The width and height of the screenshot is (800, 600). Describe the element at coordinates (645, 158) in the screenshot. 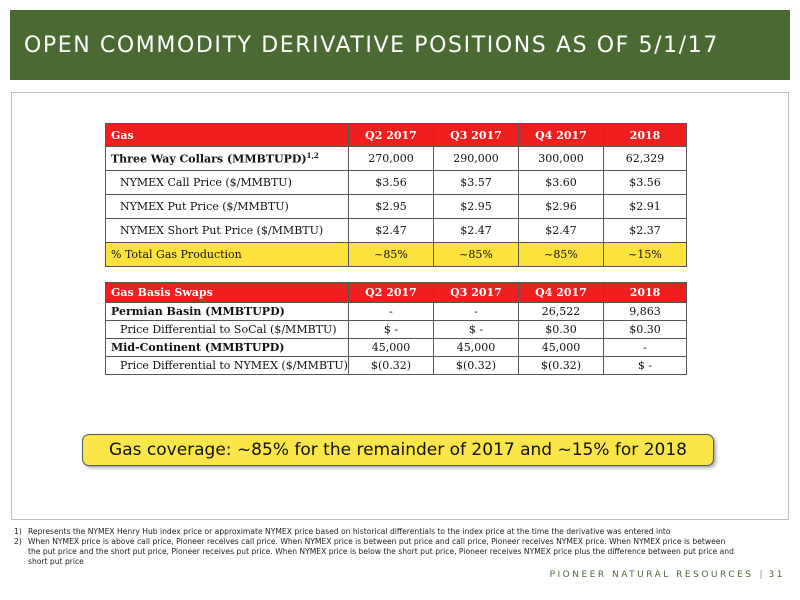

I see `table-cell: 62,329` at that location.